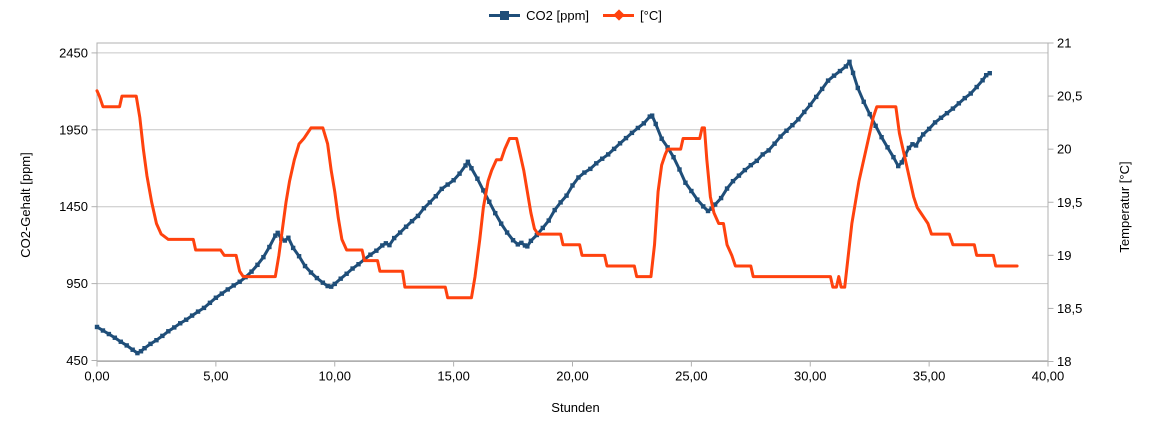 The width and height of the screenshot is (1151, 434). What do you see at coordinates (77, 360) in the screenshot?
I see `y-left-tick-label: 450` at bounding box center [77, 360].